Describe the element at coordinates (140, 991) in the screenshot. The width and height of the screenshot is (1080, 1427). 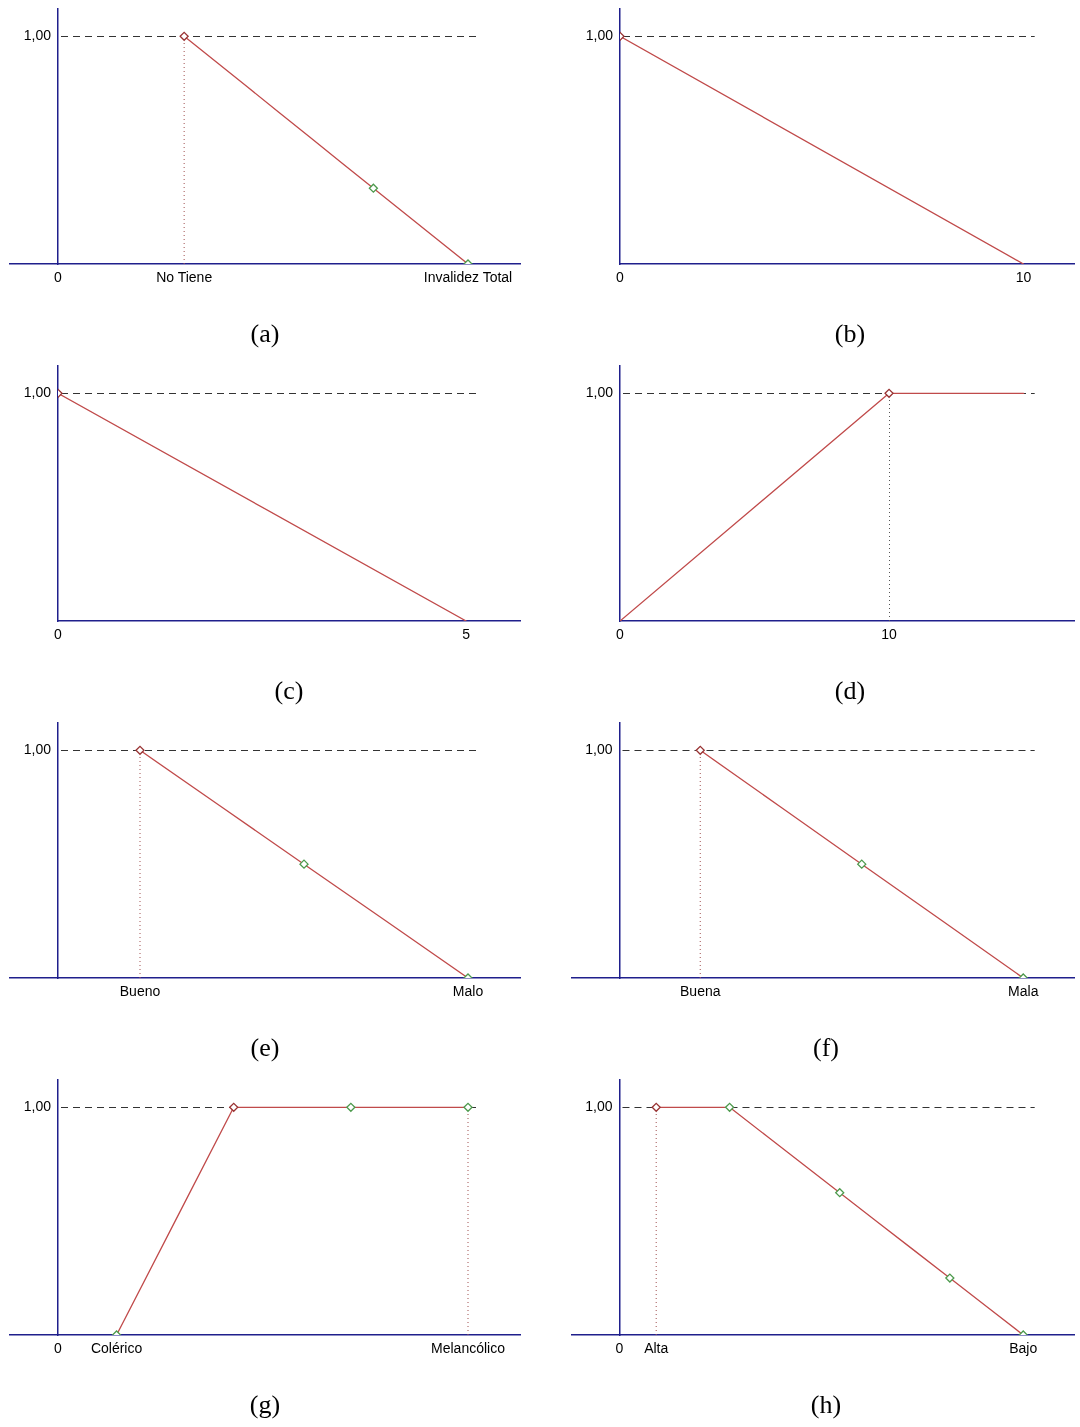
I see `x-tick-label: Bueno` at that location.